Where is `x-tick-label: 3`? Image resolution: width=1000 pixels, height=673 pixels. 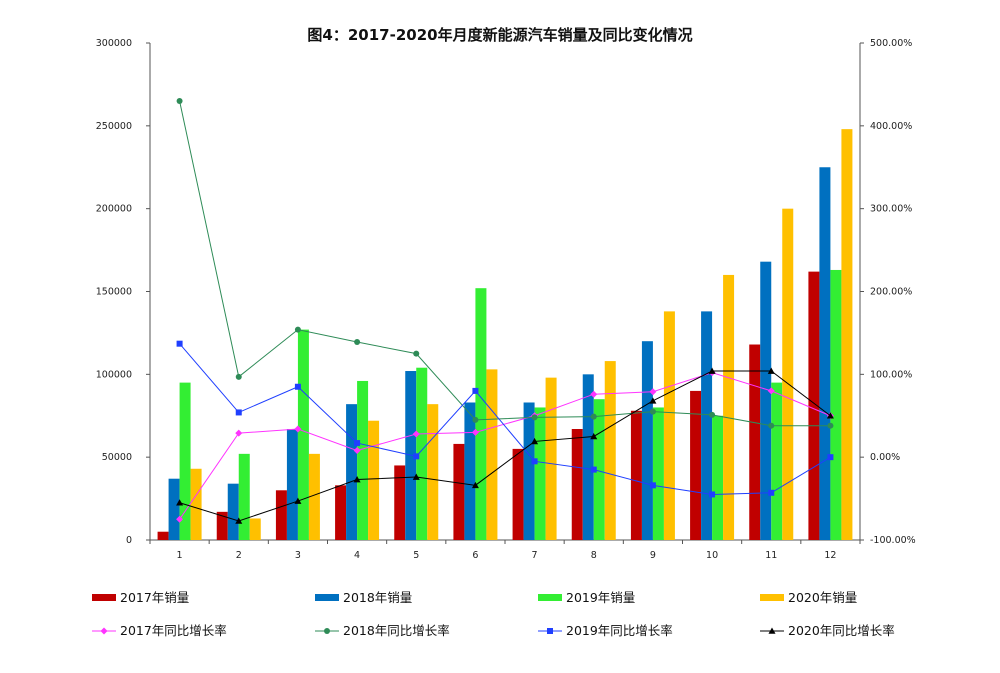 x-tick-label: 3 is located at coordinates (298, 555).